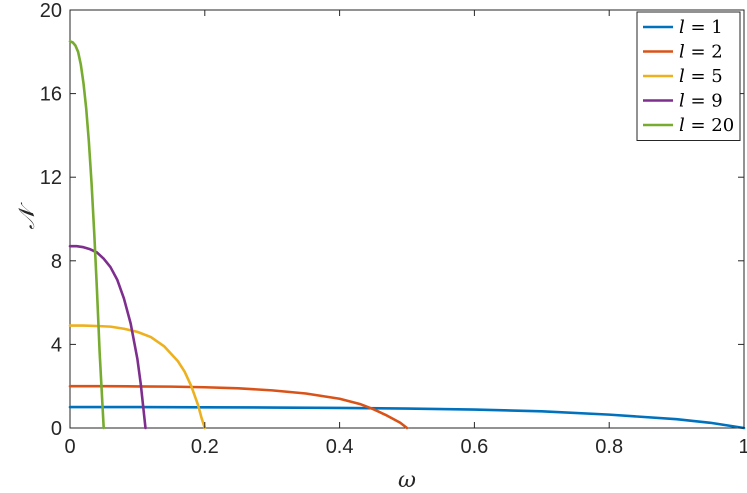 The image size is (747, 493). I want to click on x-tick-label: 0.4, so click(340, 447).